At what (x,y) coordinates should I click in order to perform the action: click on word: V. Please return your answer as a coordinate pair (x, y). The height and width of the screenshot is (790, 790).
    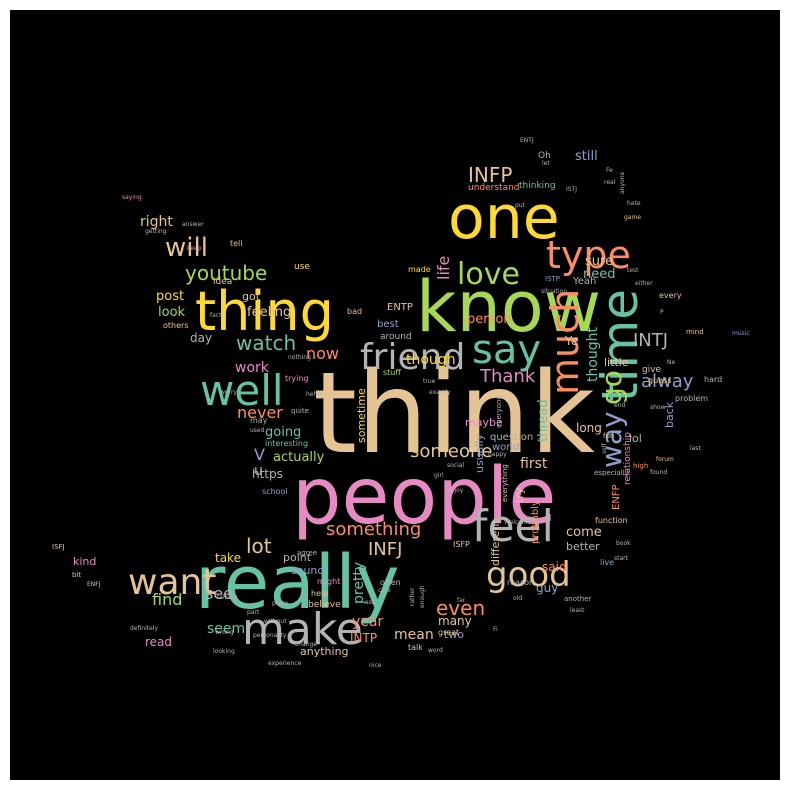
    Looking at the image, I should click on (259, 454).